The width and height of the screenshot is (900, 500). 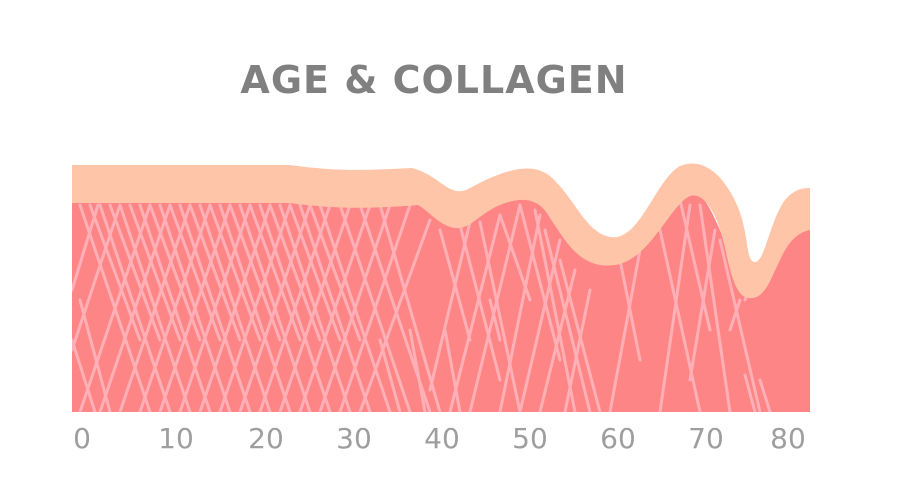 I want to click on age-label-80: 80, so click(x=788, y=438).